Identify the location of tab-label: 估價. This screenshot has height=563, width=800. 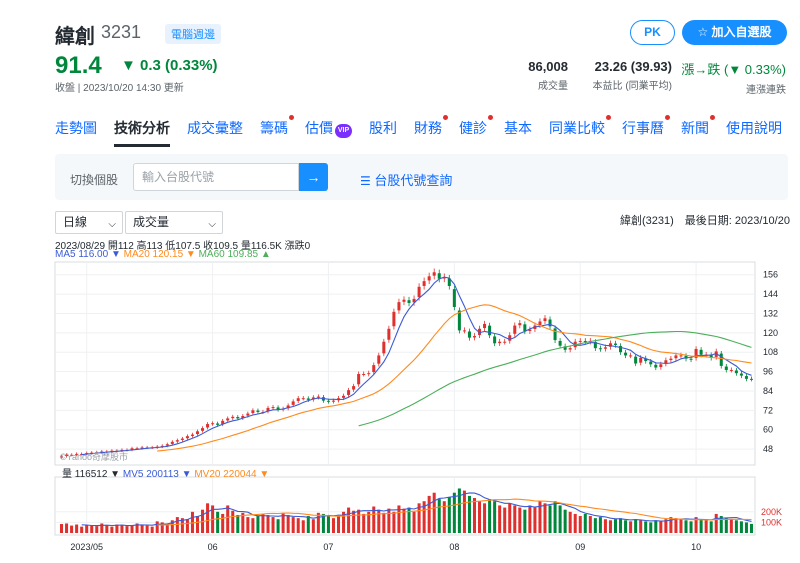
(319, 128).